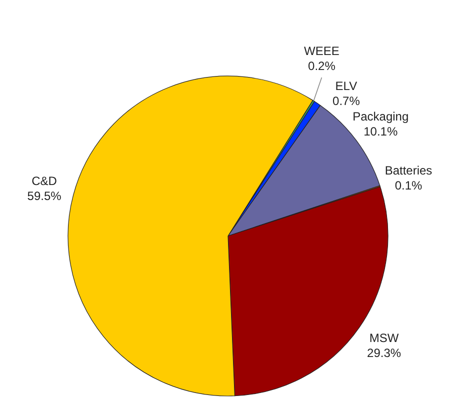 This screenshot has width=466, height=407. What do you see at coordinates (408, 170) in the screenshot?
I see `slice-label: Batteries` at bounding box center [408, 170].